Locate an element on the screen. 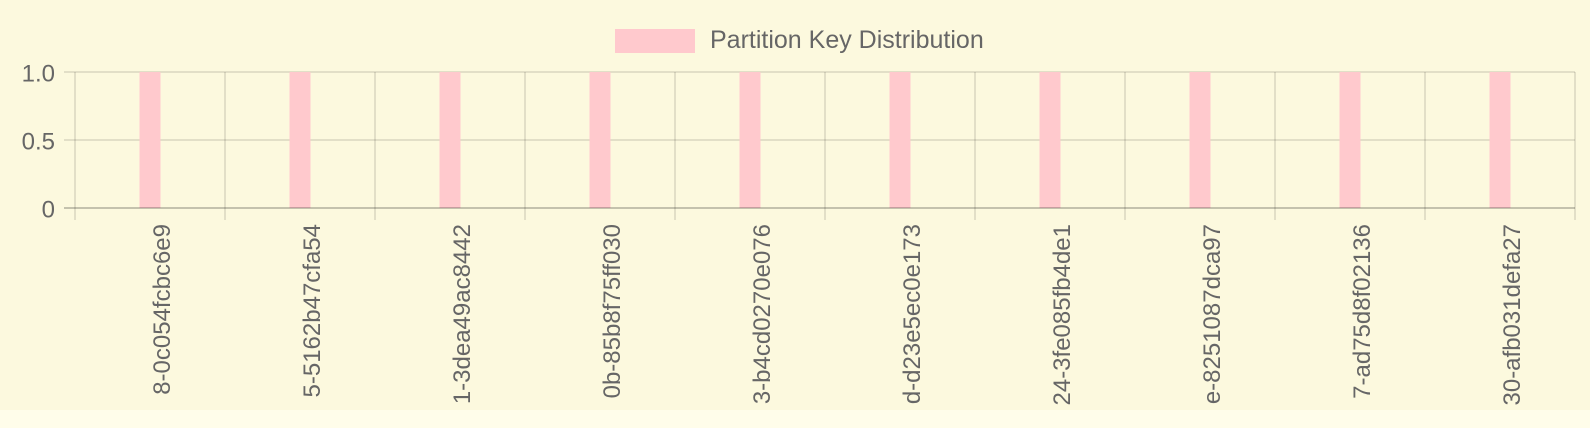 This screenshot has height=428, width=1590. legend-label: Partition Key Distribution is located at coordinates (847, 40).